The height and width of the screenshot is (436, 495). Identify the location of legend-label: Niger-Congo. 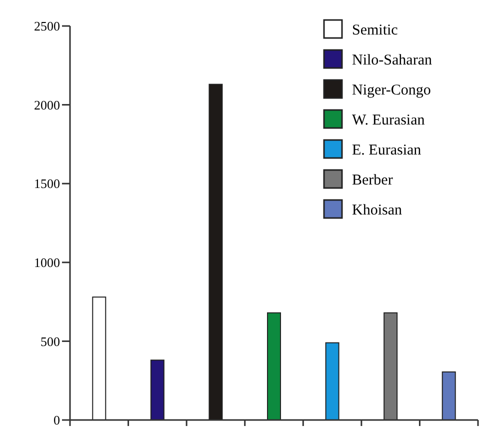
(391, 90).